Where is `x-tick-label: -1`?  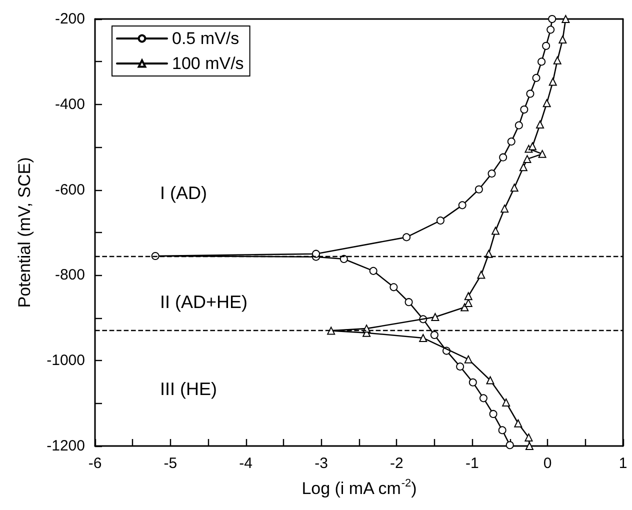 x-tick-label: -1 is located at coordinates (472, 463).